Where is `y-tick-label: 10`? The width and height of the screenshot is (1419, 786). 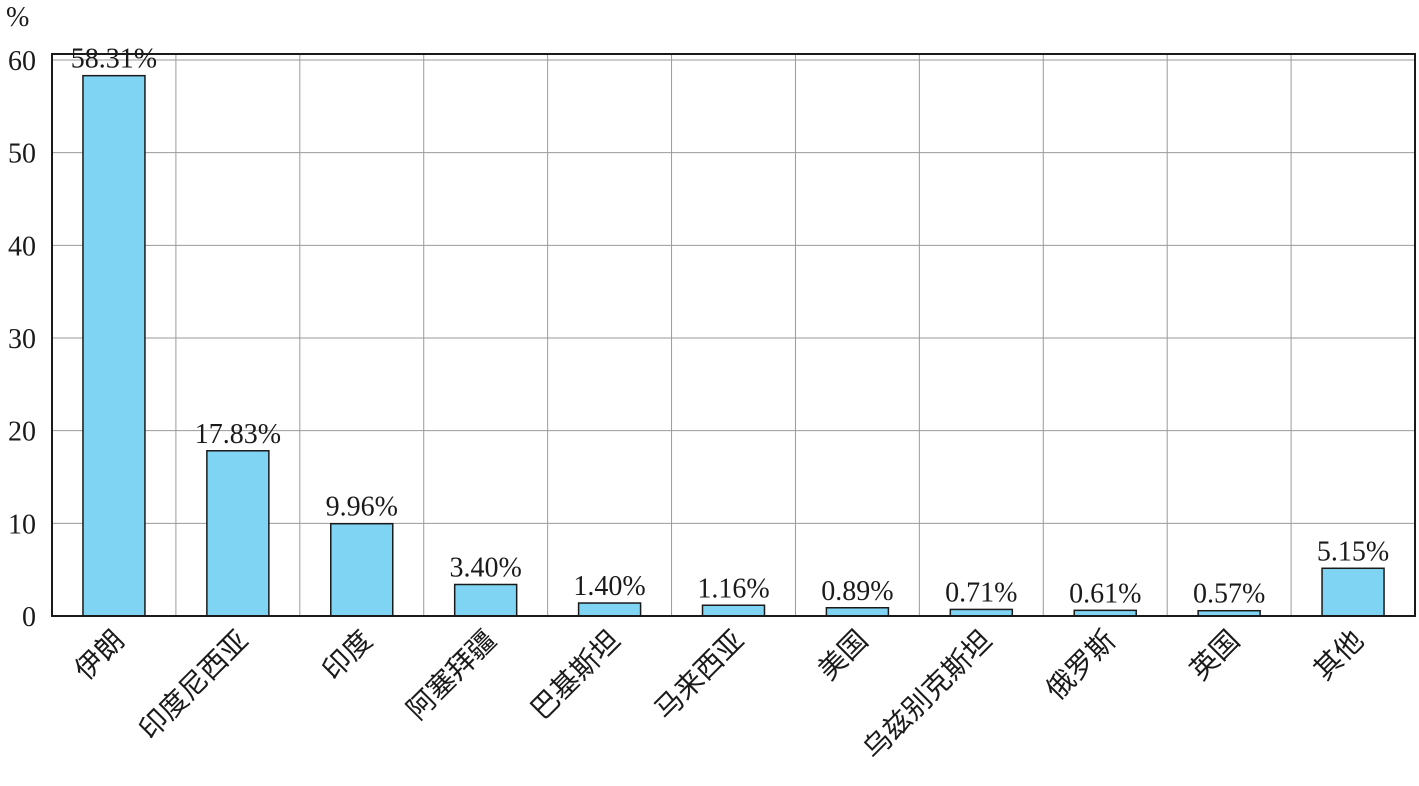 y-tick-label: 10 is located at coordinates (22, 524).